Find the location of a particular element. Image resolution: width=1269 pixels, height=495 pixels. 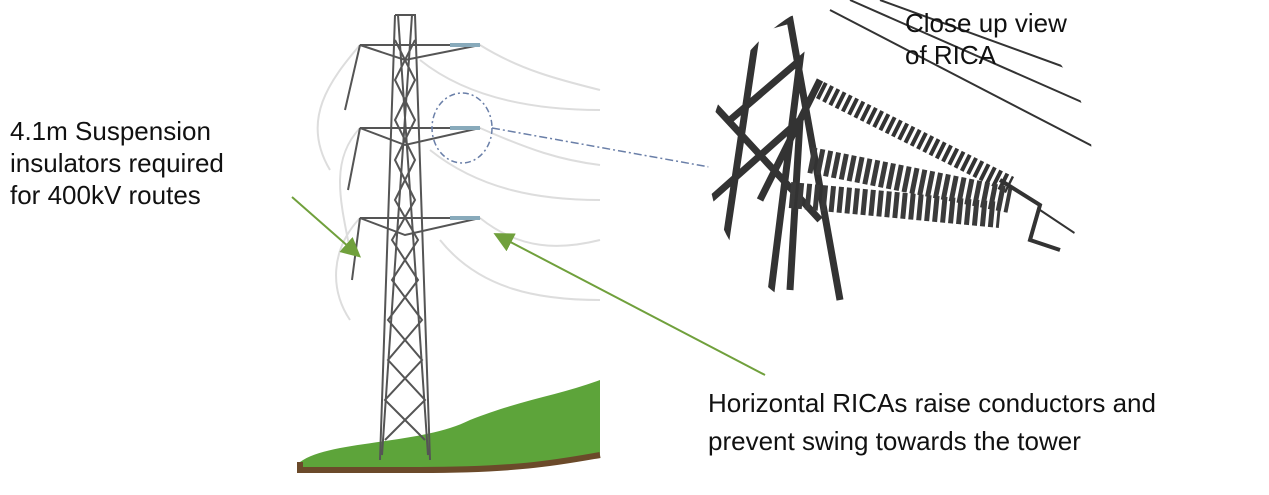

ground-edge is located at coordinates (449, 462).